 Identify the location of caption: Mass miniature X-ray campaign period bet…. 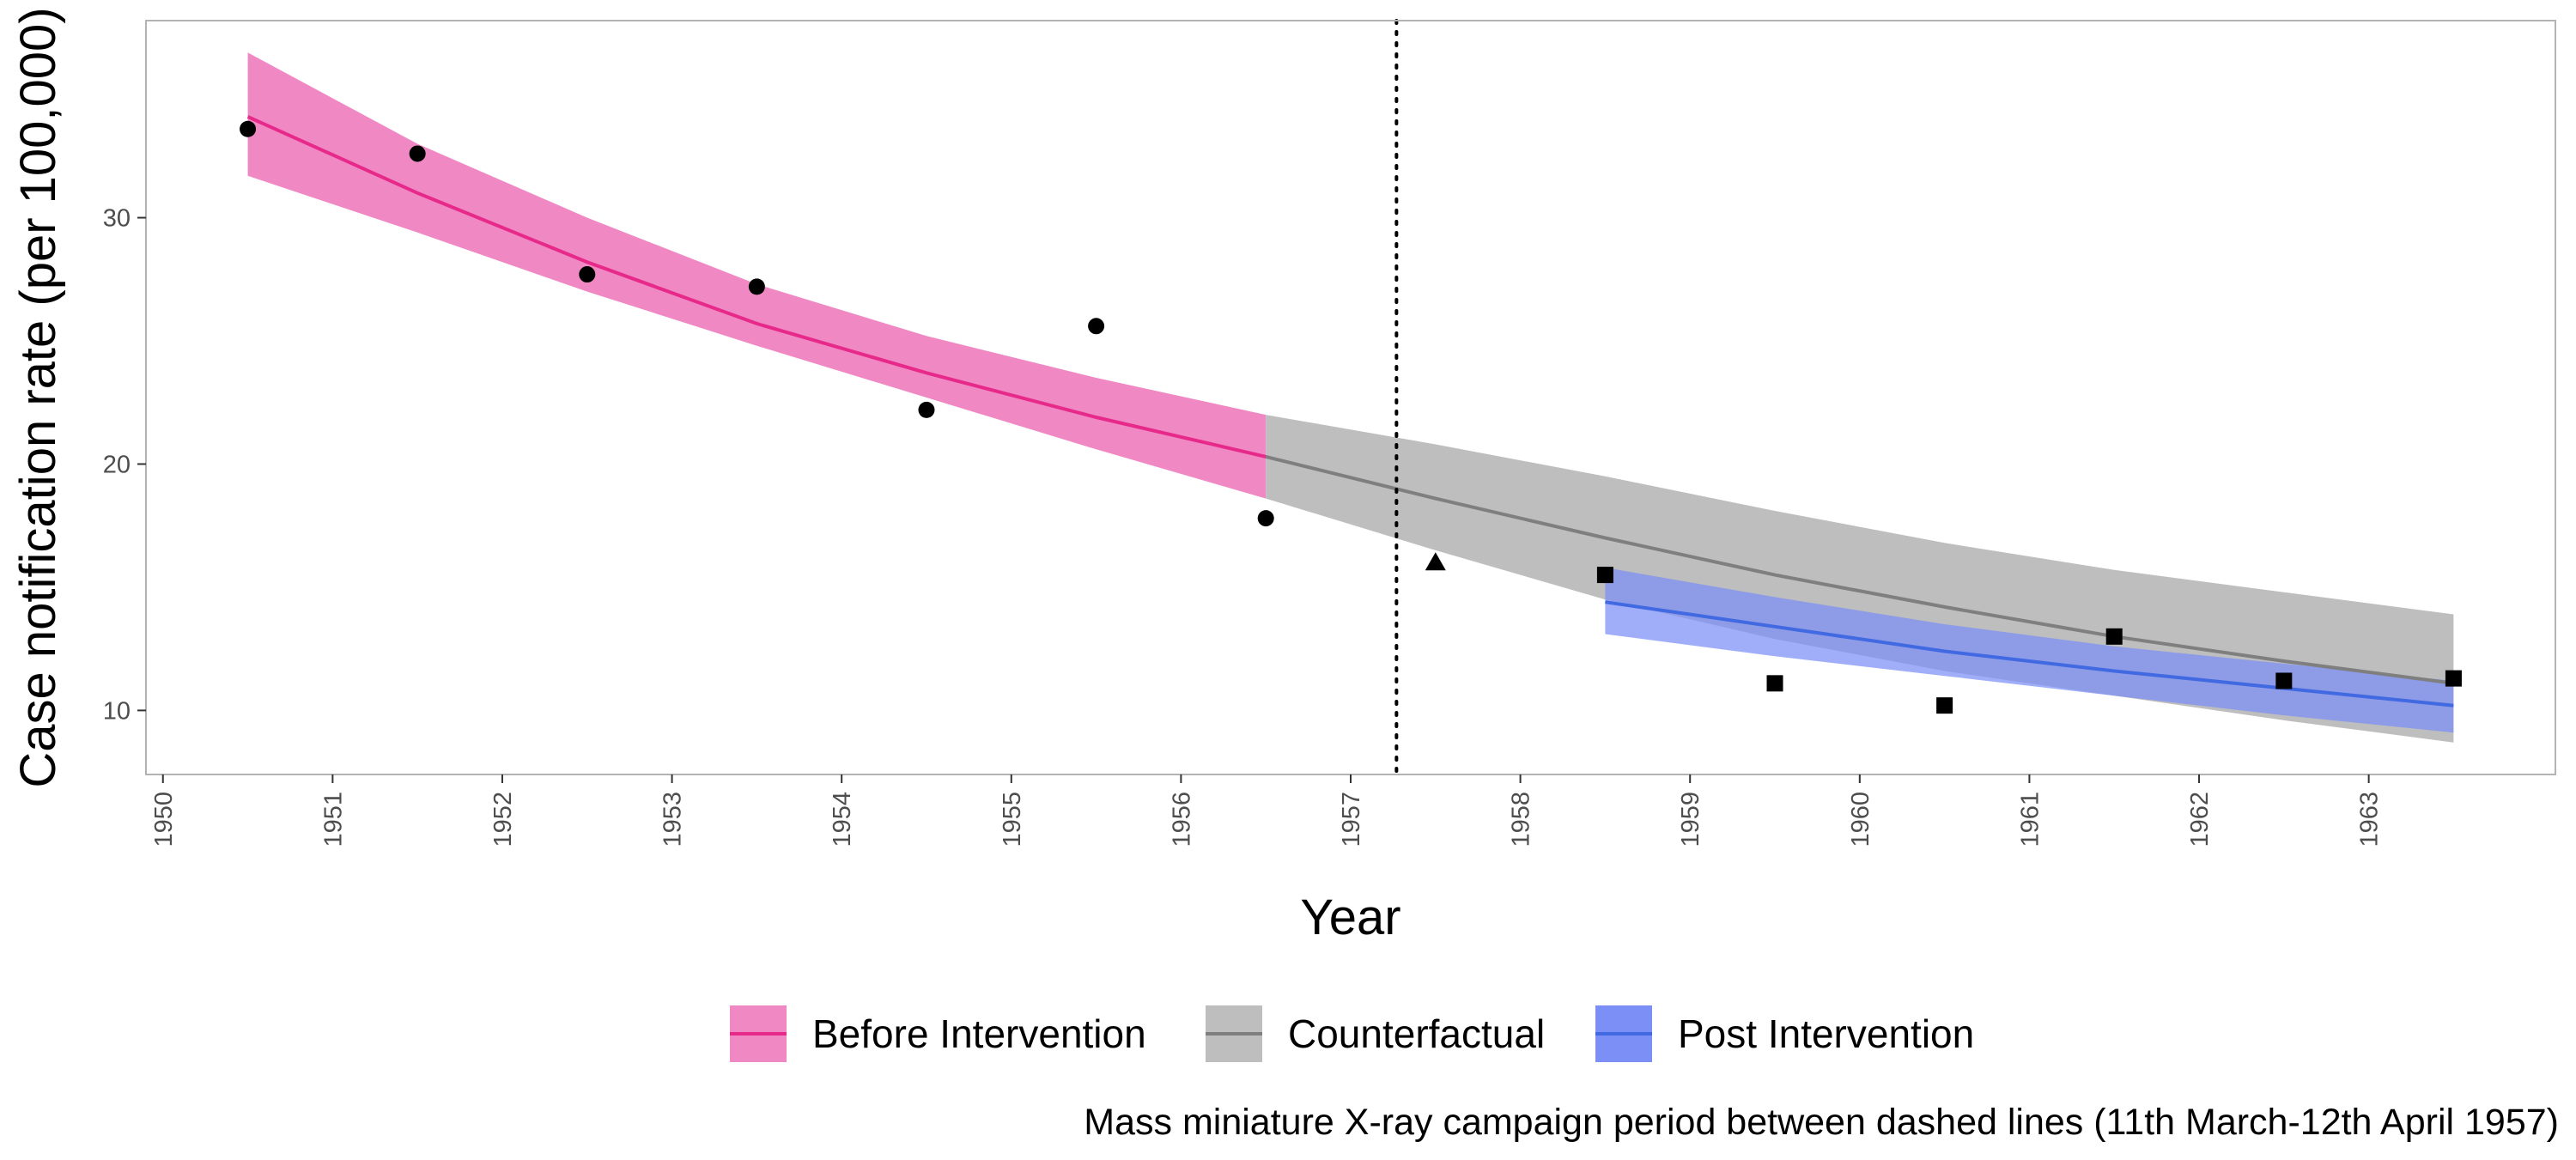
(1821, 1122).